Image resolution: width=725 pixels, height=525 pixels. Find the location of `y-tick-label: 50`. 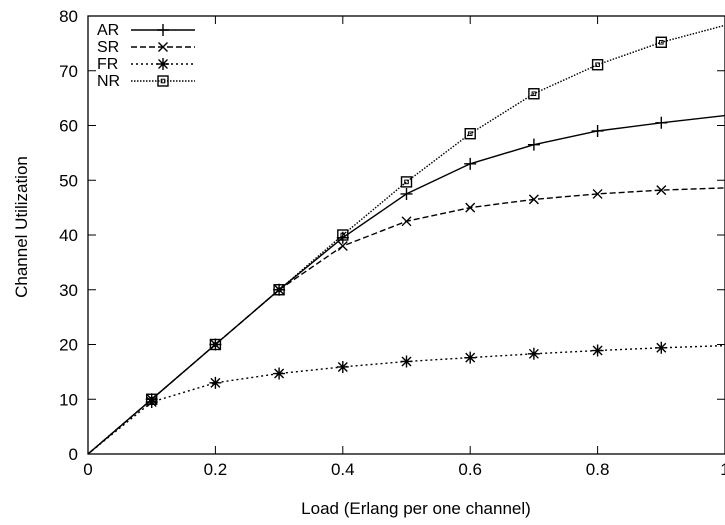

y-tick-label: 50 is located at coordinates (68, 180).